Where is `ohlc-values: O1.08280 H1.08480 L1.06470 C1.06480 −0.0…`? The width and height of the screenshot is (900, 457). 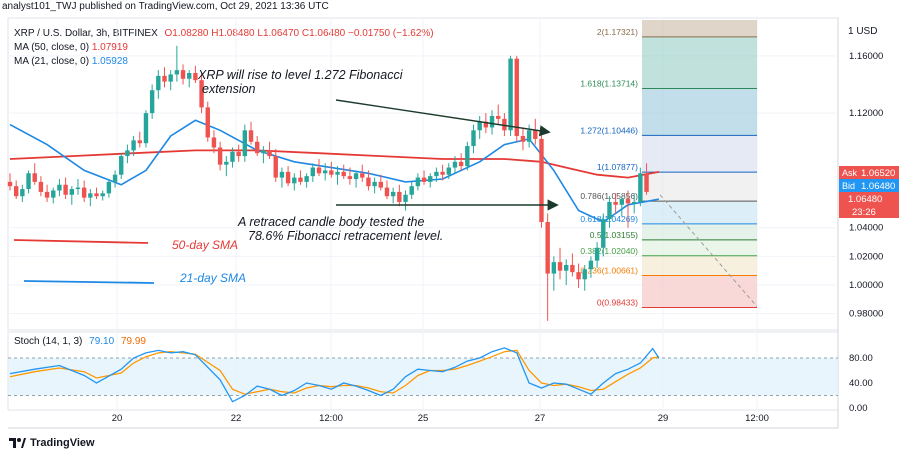
ohlc-values: O1.08280 H1.08480 L1.06470 C1.06480 −0.0… is located at coordinates (299, 33).